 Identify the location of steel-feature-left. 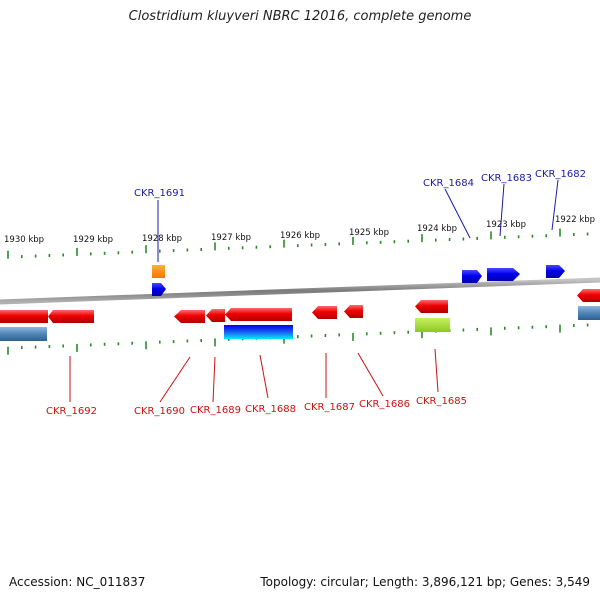
(23, 334).